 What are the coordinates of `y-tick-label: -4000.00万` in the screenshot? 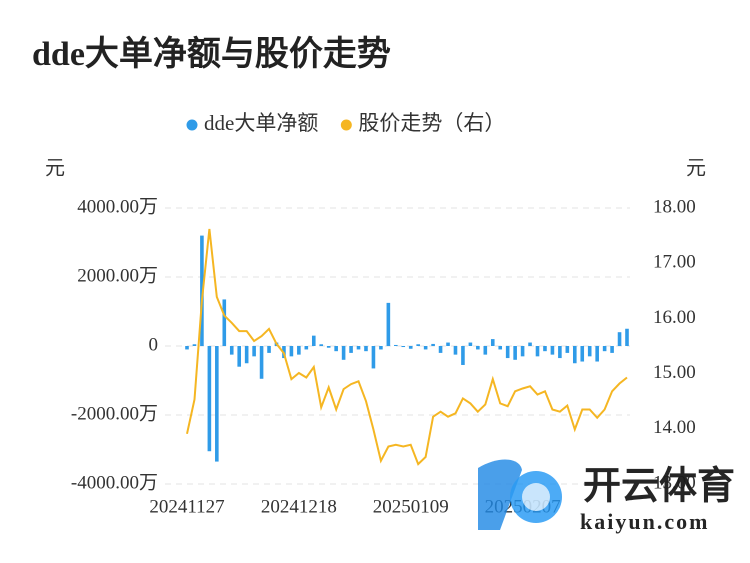 It's located at (114, 482).